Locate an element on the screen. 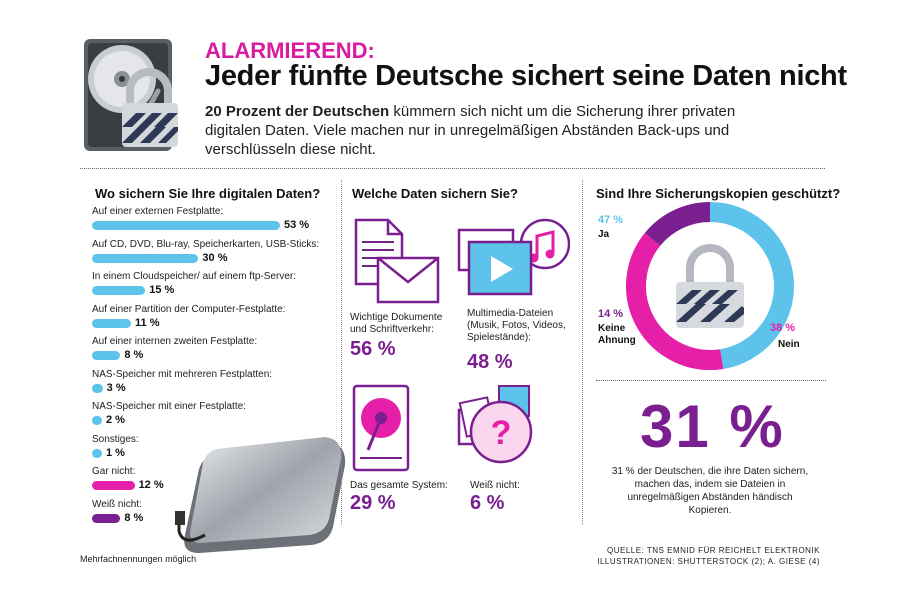  bar-label: NAS-Speicher mit mehreren Festplatten: is located at coordinates (182, 374).